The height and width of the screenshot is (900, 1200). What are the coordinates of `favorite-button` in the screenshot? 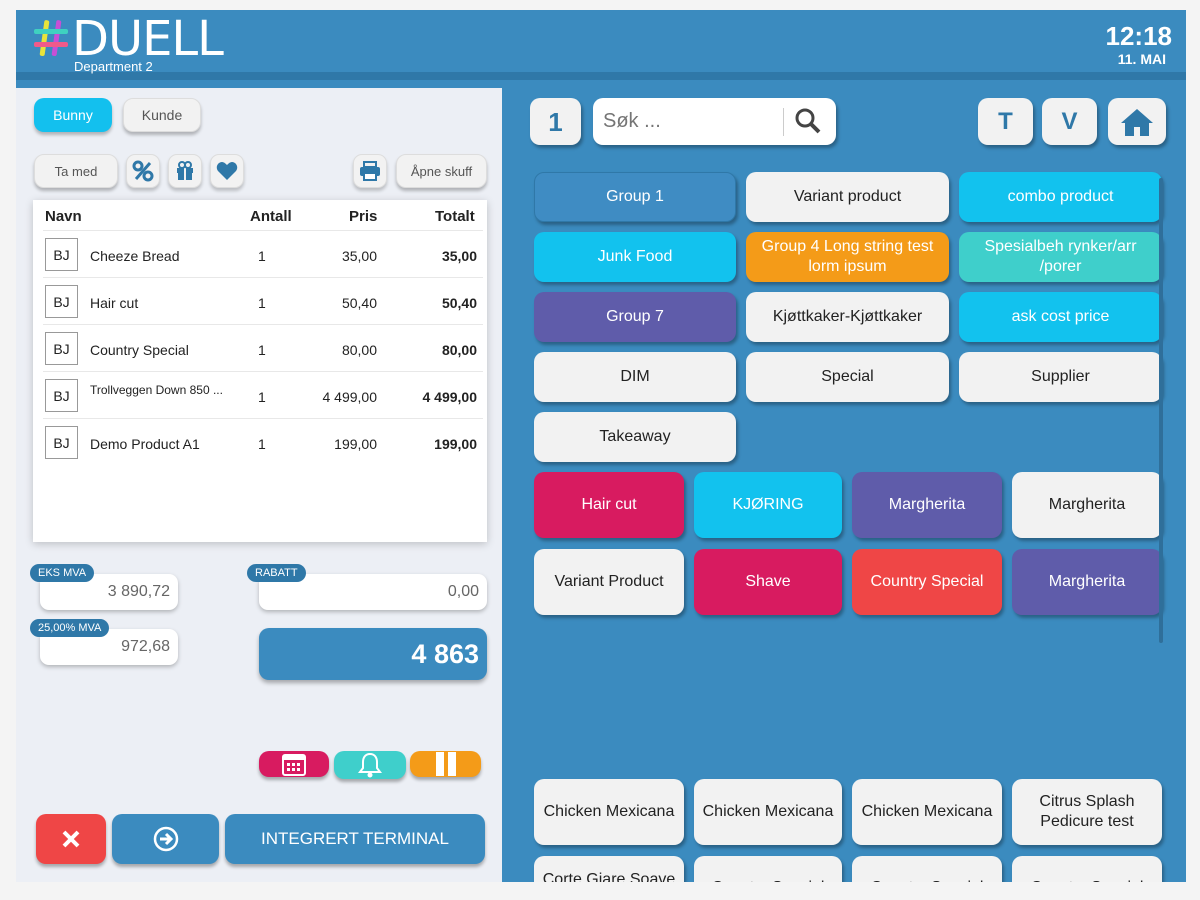 It's located at (227, 171).